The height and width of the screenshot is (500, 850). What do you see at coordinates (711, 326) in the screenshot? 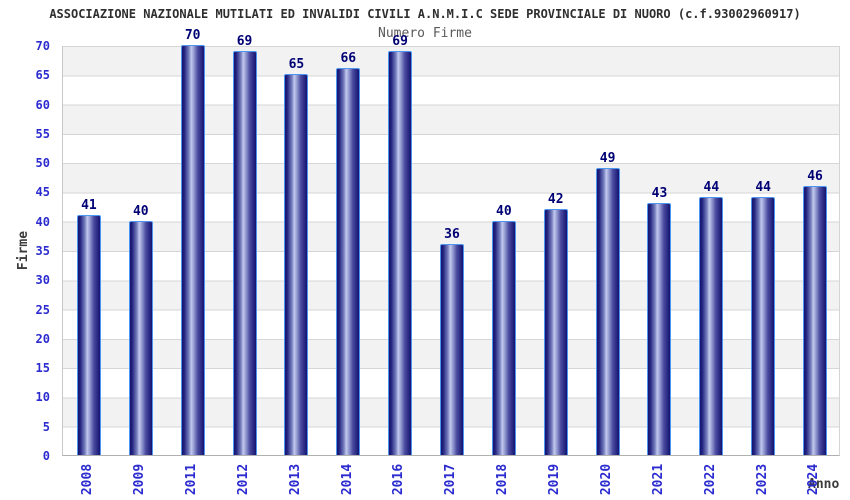
I see `bar-2022` at bounding box center [711, 326].